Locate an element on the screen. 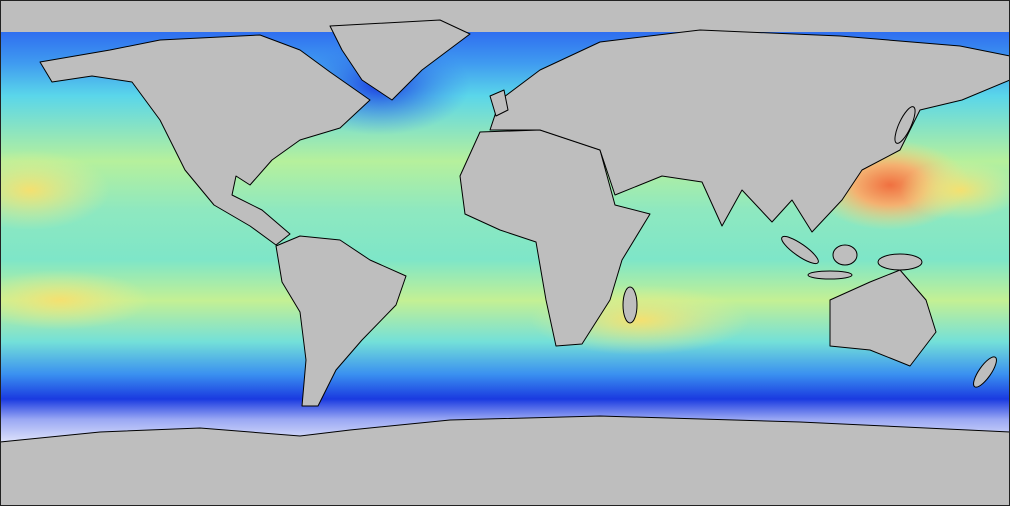 This screenshot has width=1010, height=506. greenland is located at coordinates (400, 60).